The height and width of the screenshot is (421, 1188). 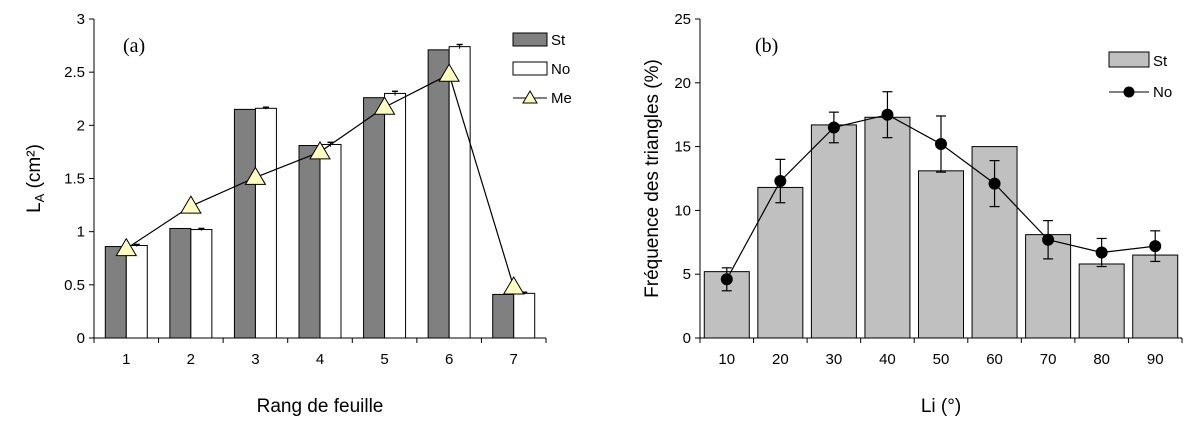 I want to click on y-tick-label: 10, so click(x=682, y=210).